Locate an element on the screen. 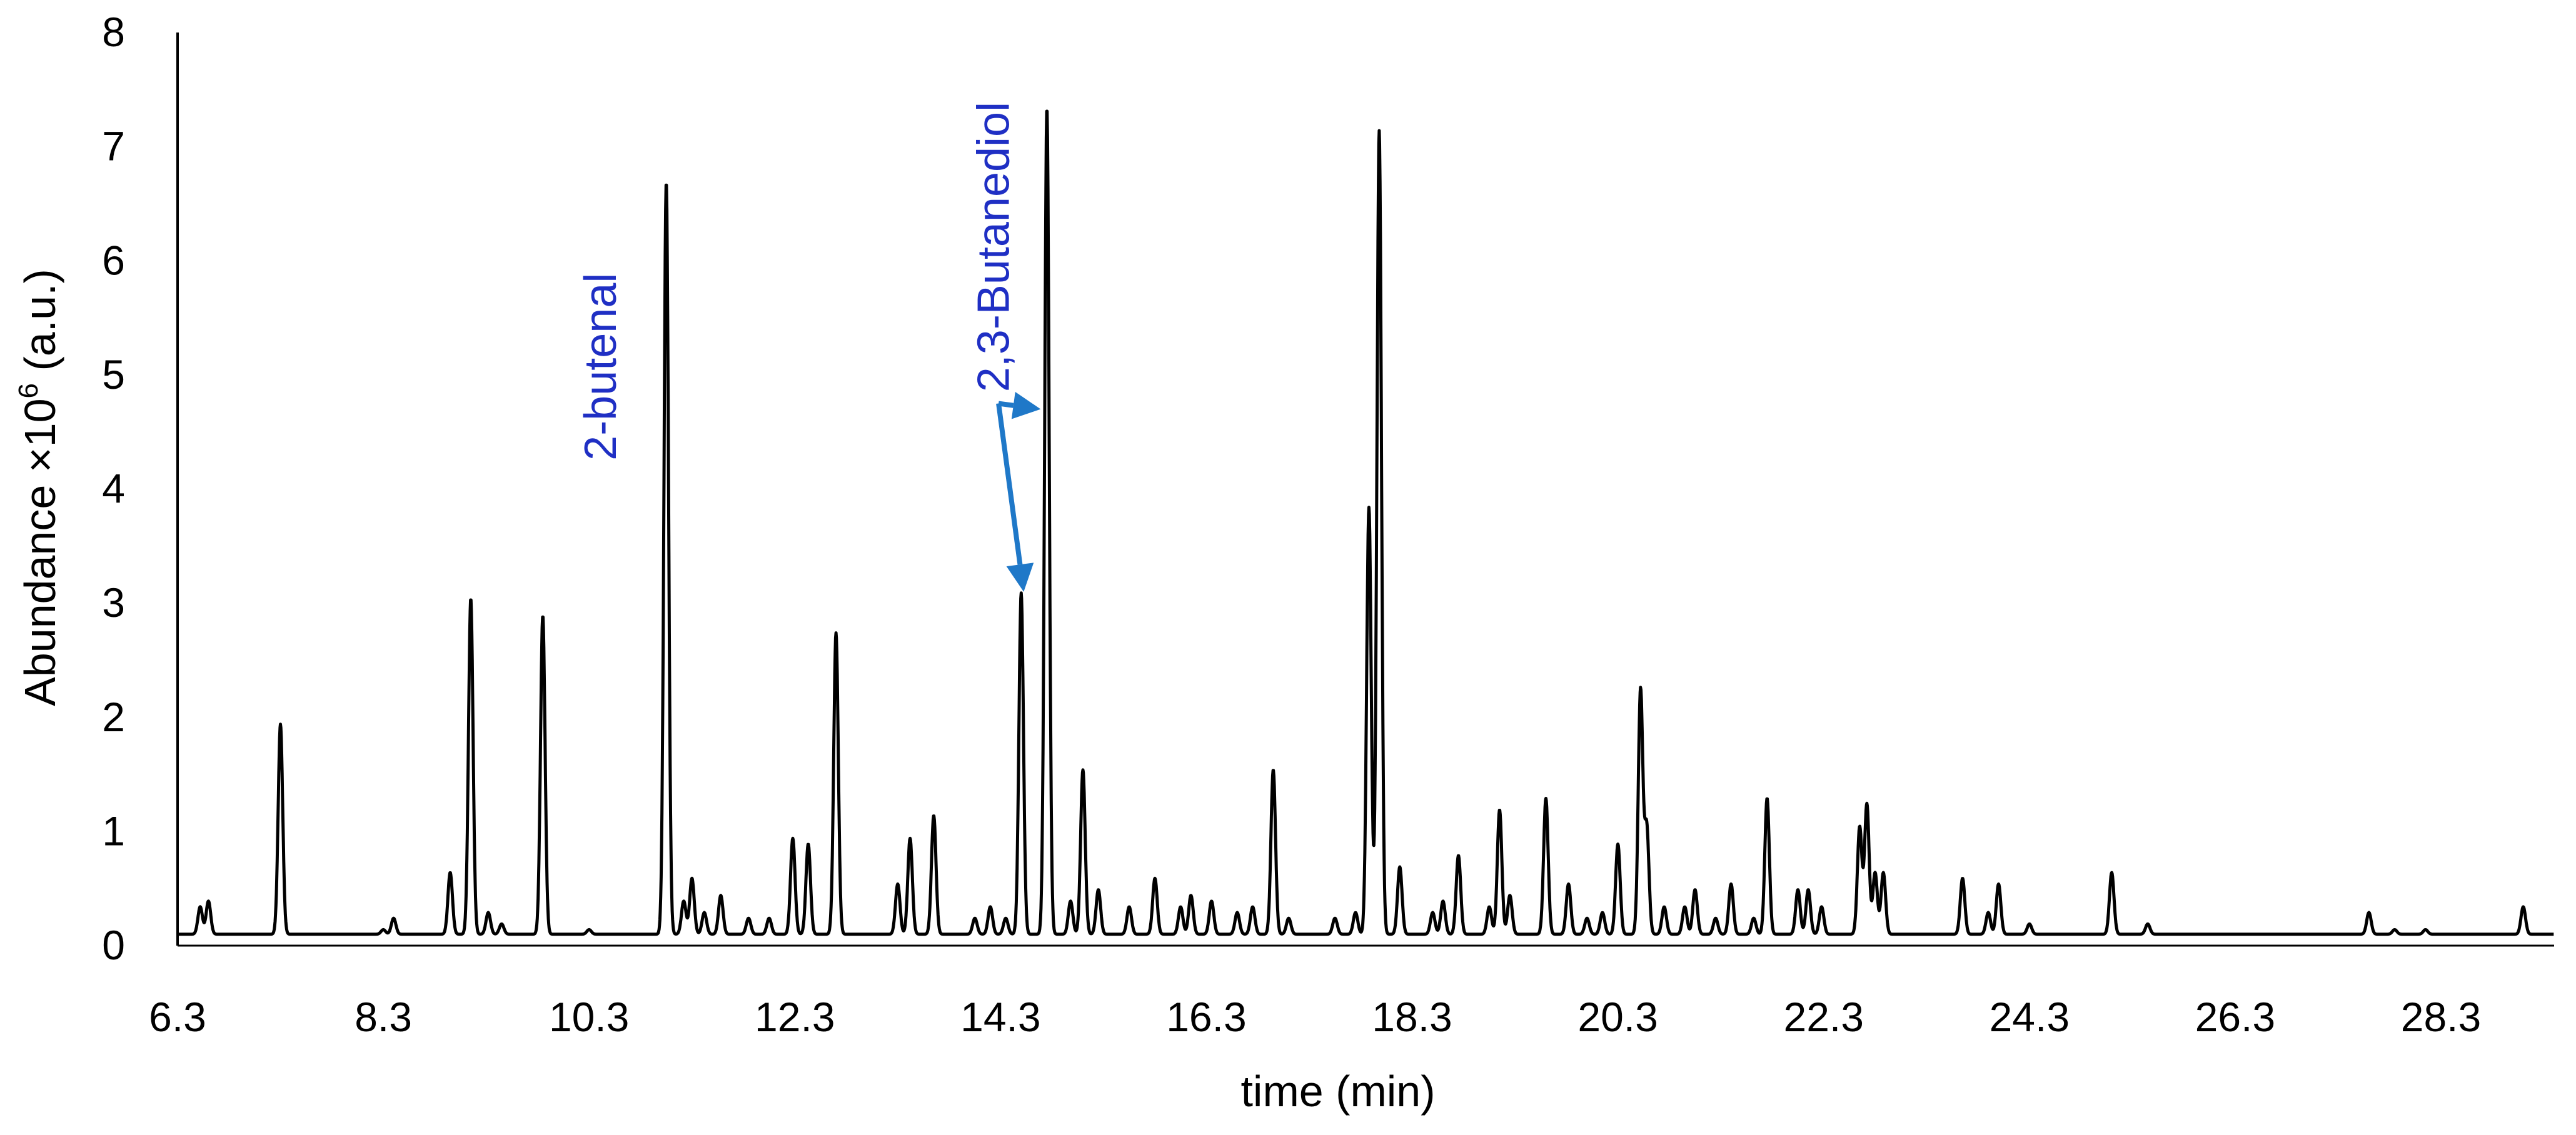 The image size is (2576, 1135). butanediol-arrows is located at coordinates (1018, 492).